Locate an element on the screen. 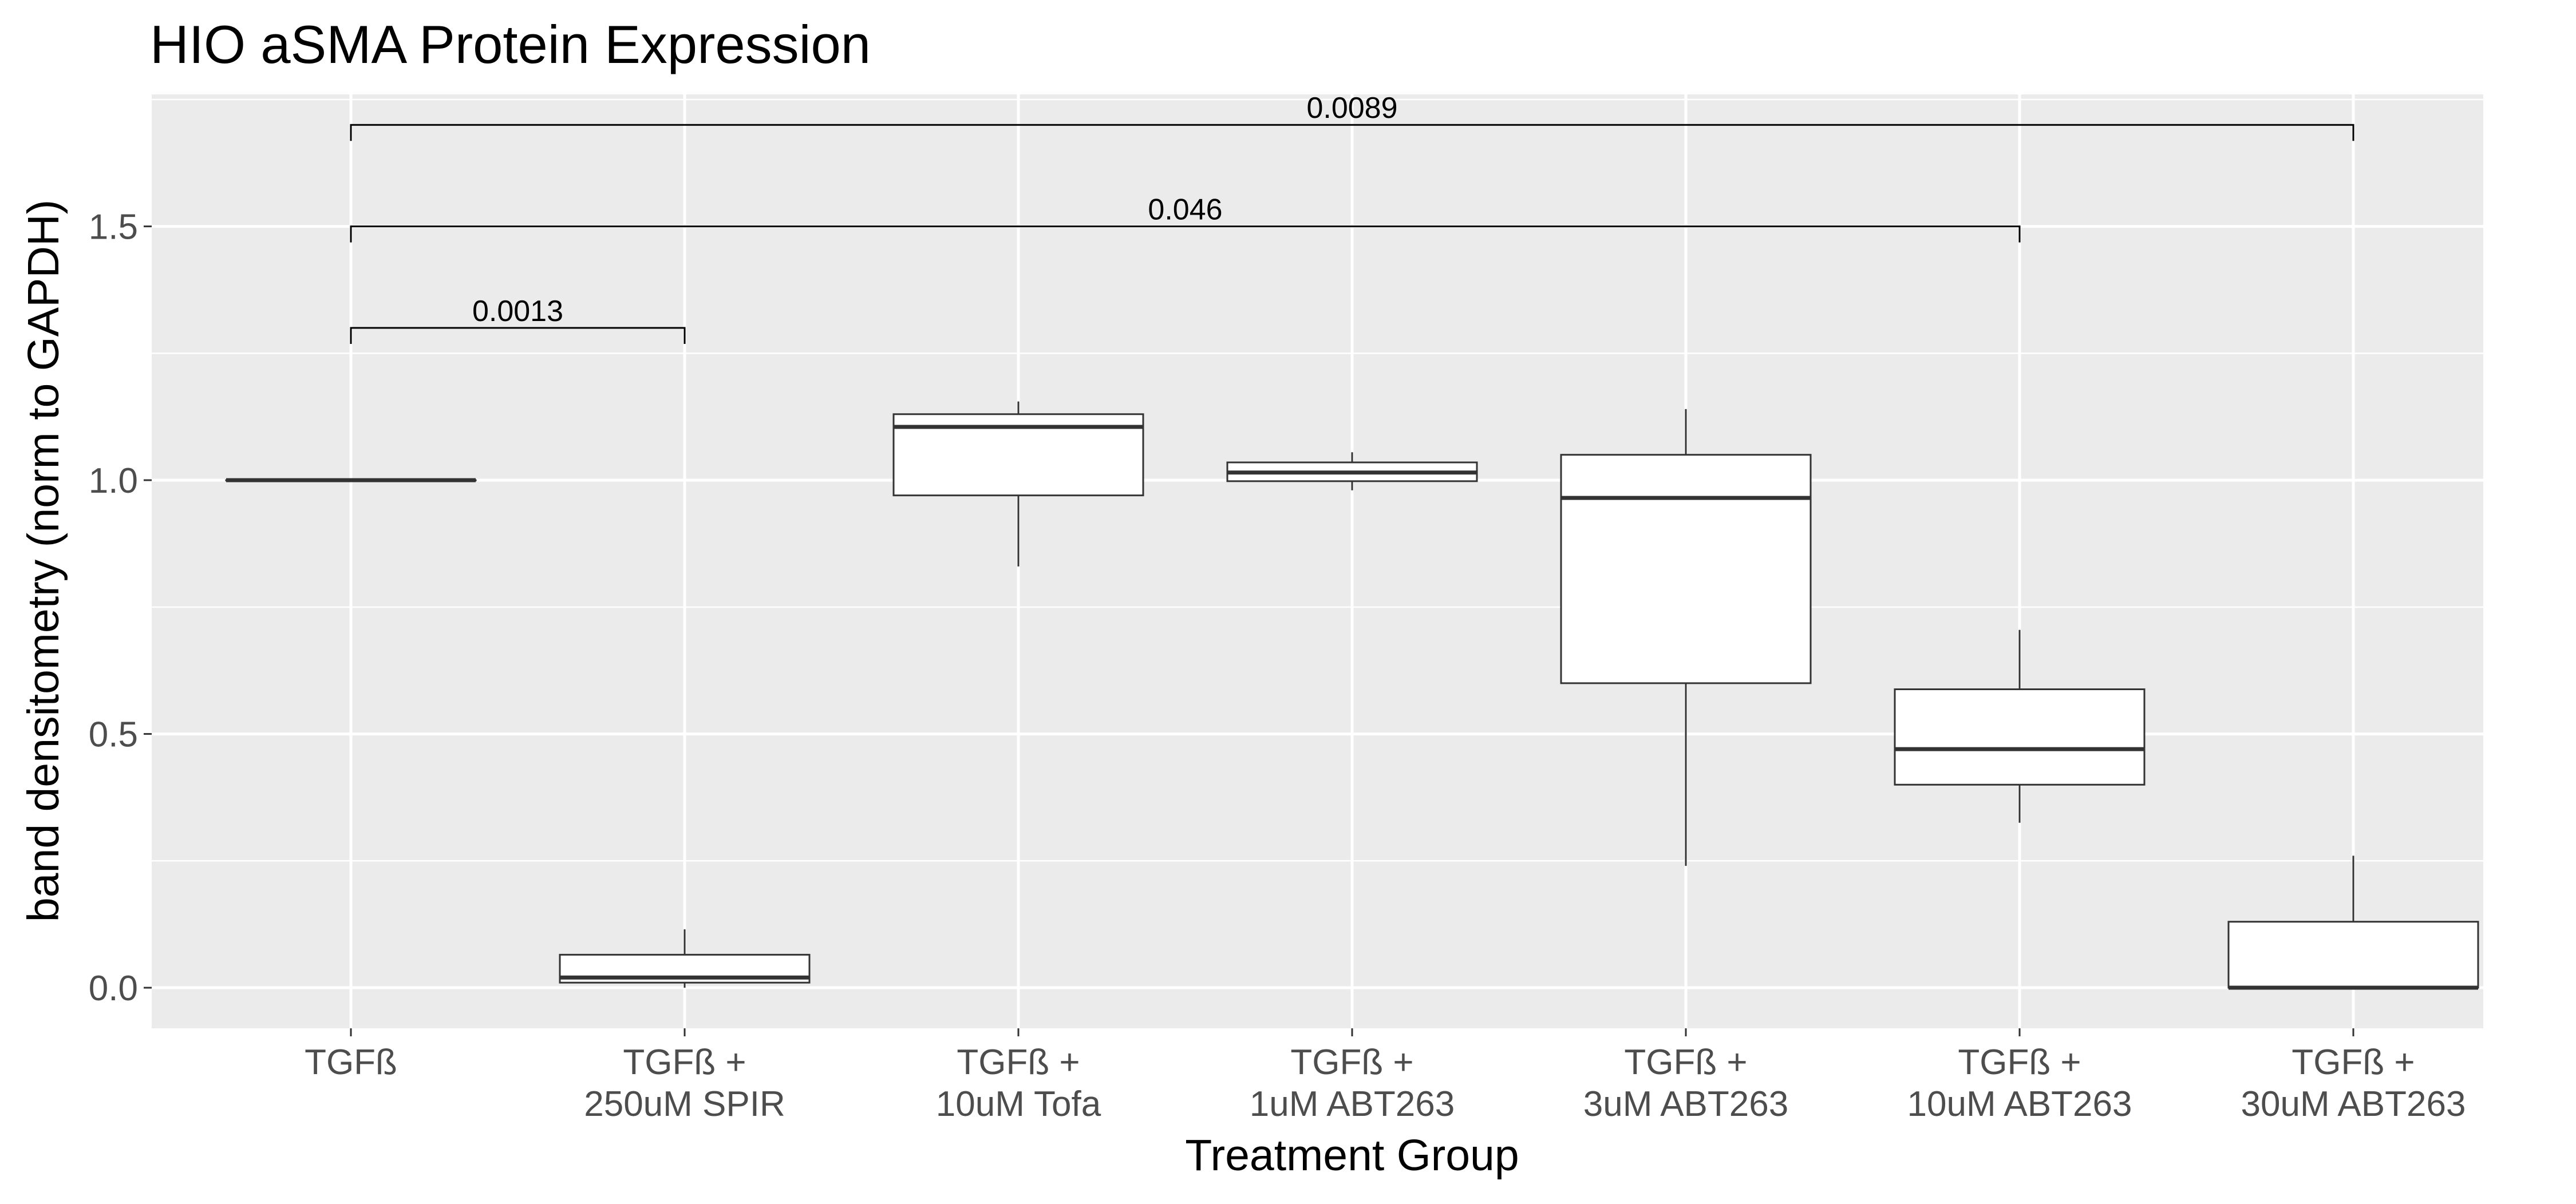 This screenshot has height=1204, width=2576. x-axis-title: Treatment Group is located at coordinates (1352, 1155).